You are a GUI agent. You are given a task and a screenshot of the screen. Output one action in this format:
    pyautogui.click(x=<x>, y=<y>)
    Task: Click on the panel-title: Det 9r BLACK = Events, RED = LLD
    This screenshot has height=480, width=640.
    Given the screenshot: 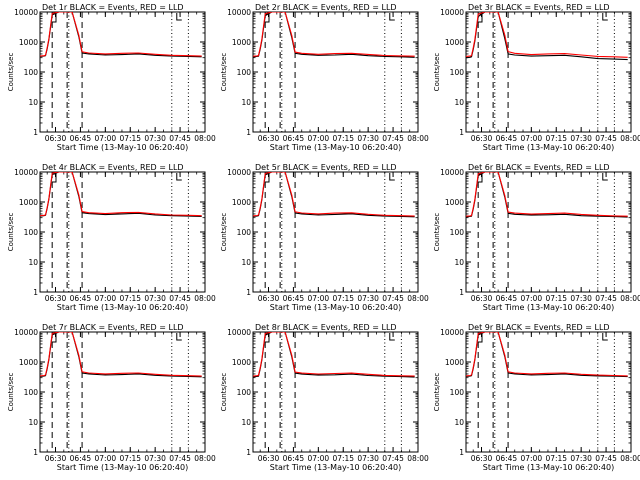 What is the action you would take?
    pyautogui.click(x=539, y=327)
    